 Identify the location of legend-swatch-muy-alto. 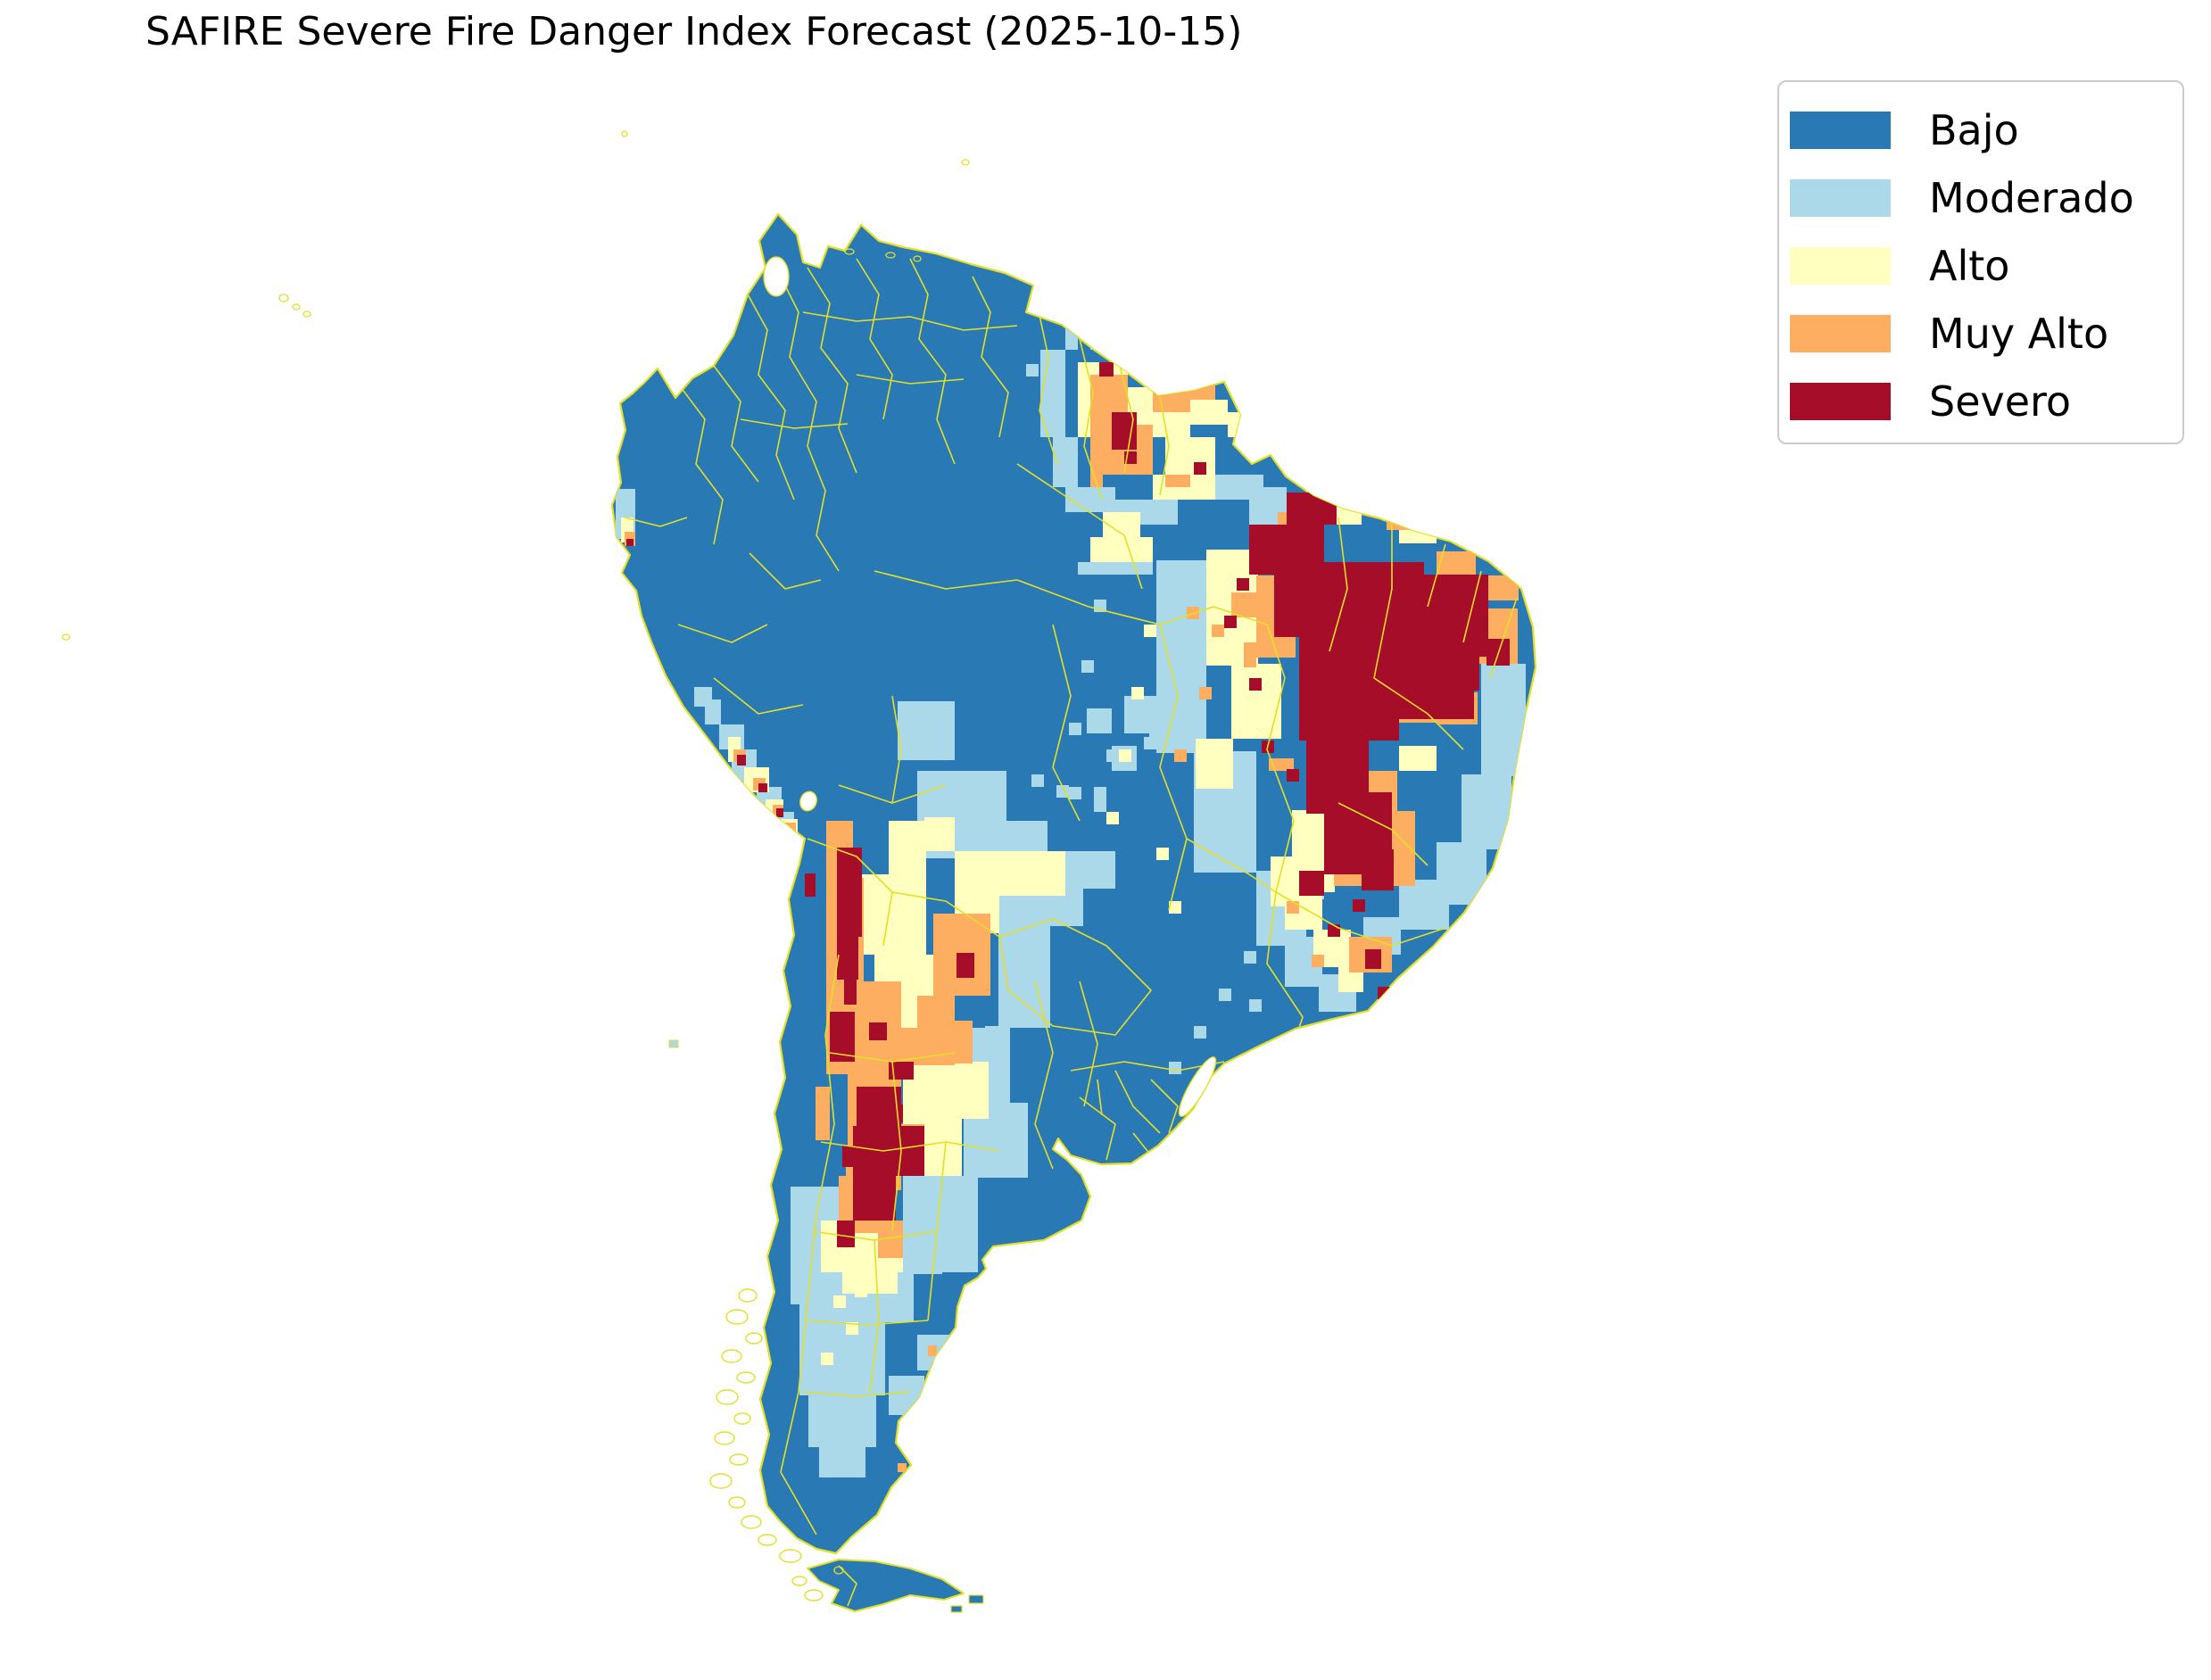
(1840, 333).